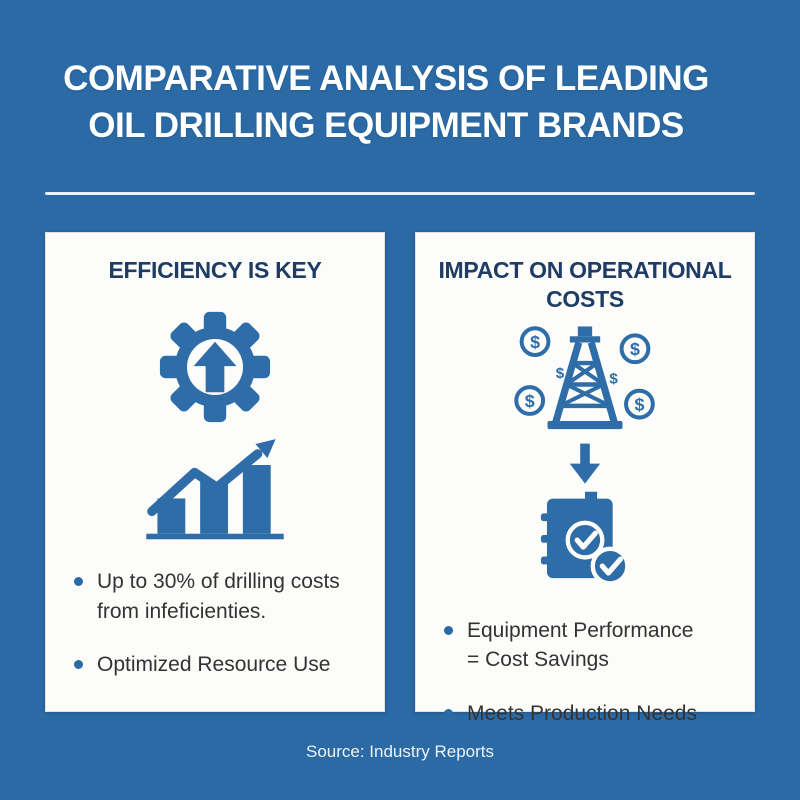 Image resolution: width=800 pixels, height=800 pixels. I want to click on list-item: Equipment Performance = Cost Savings, so click(570, 646).